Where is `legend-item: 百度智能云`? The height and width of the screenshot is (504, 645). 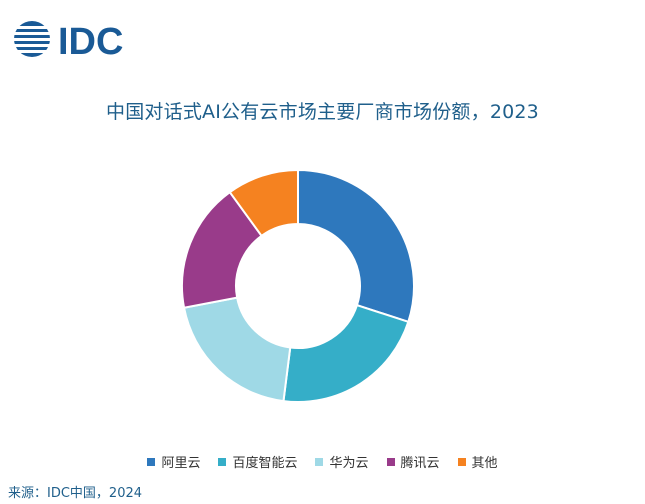 legend-item: 百度智能云 is located at coordinates (257, 461).